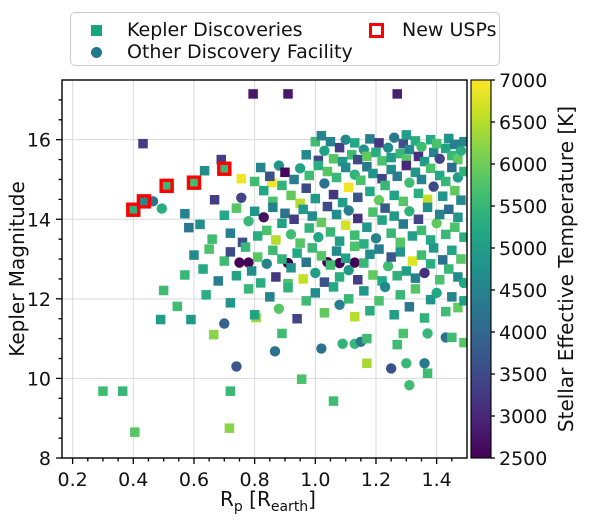 The height and width of the screenshot is (531, 600). Describe the element at coordinates (449, 30) in the screenshot. I see `legend-label-usp: New USPs` at that location.